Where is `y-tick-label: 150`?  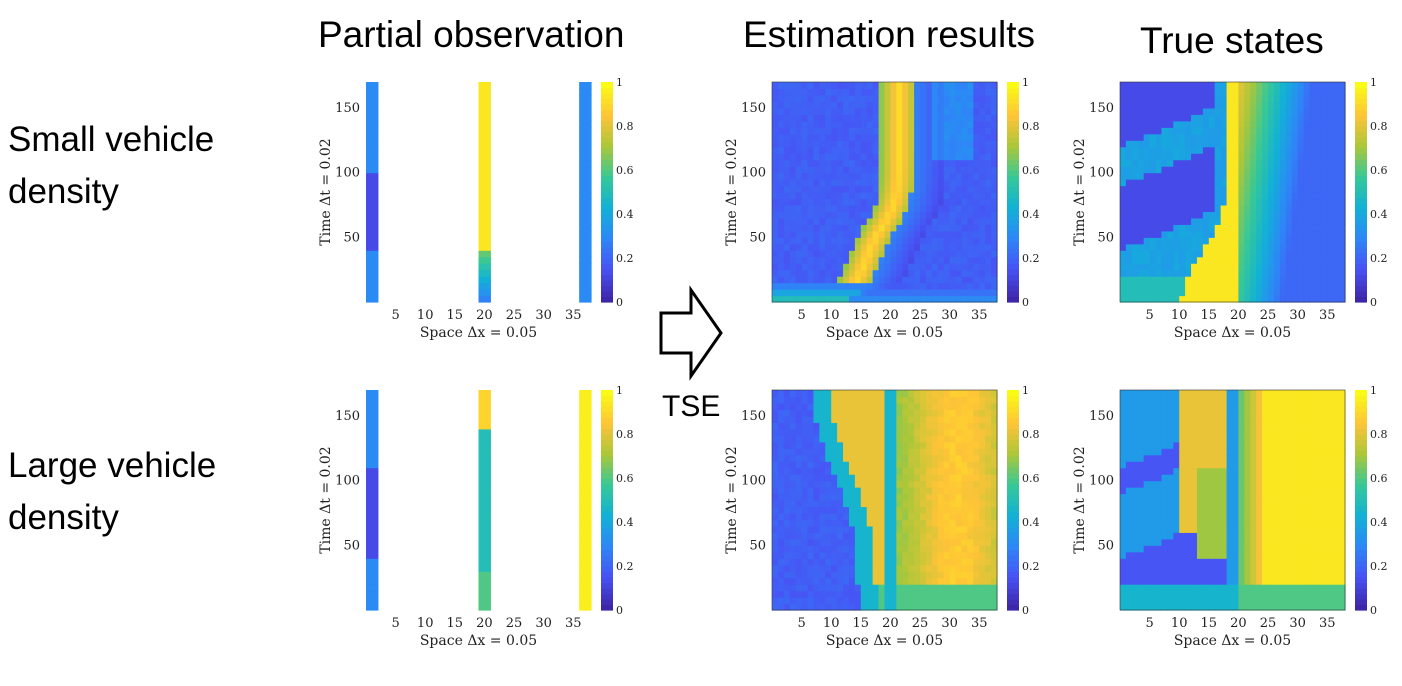
y-tick-label: 150 is located at coordinates (347, 108).